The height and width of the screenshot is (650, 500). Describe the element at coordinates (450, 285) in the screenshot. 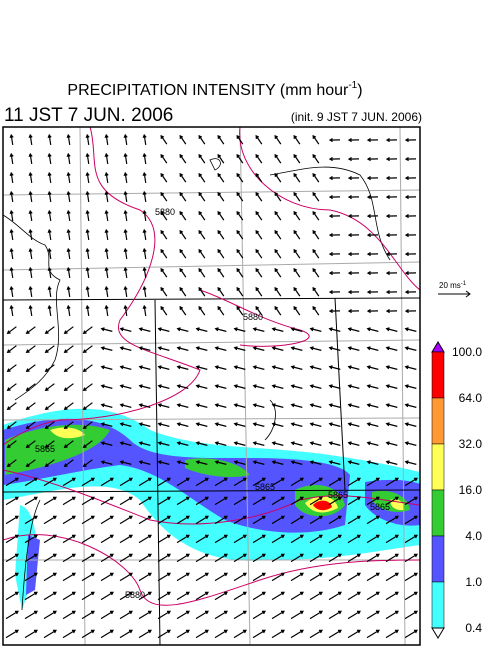

I see `wind-scale-text: 20 ms` at that location.